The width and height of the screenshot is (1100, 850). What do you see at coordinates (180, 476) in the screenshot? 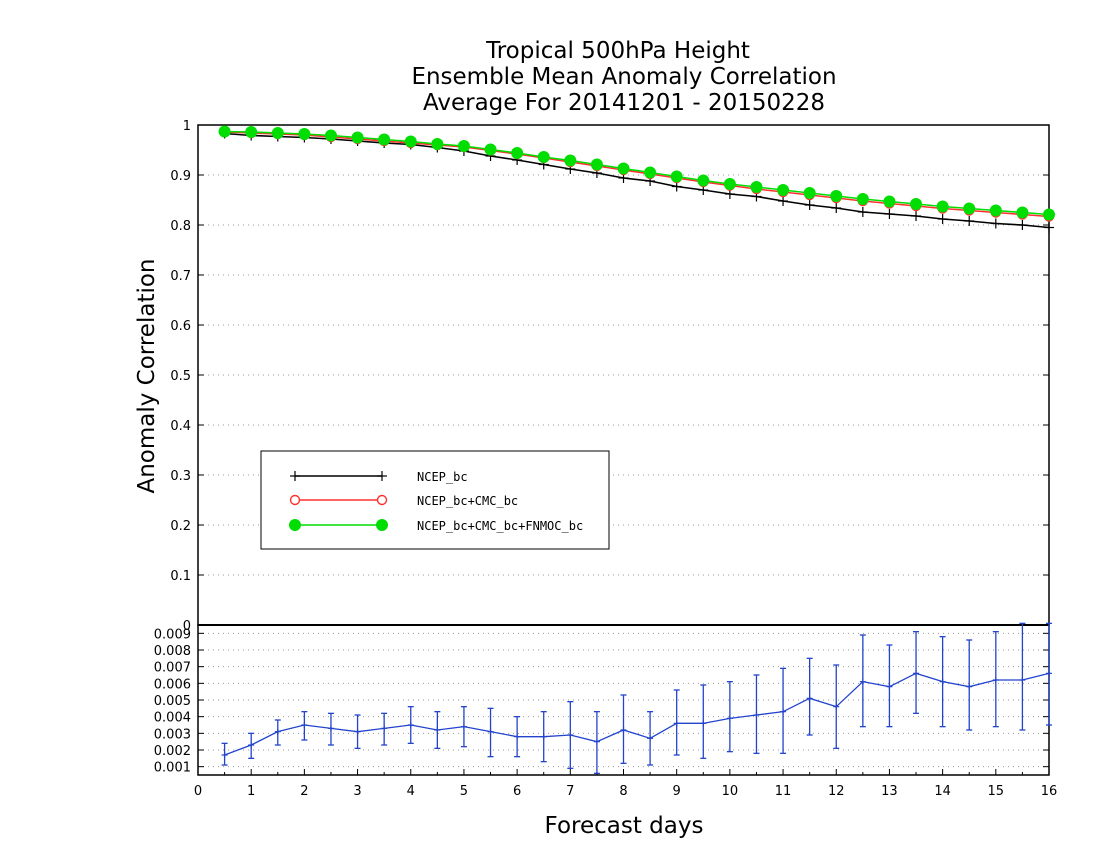
I see `top-y-tick-label: 0.3` at bounding box center [180, 476].